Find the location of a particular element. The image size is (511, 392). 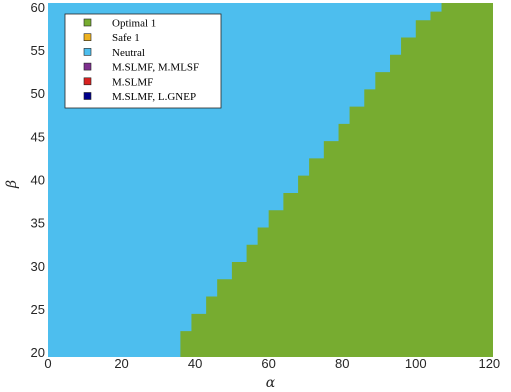

legend-label: M.SLMF, L.GNEP is located at coordinates (154, 97).